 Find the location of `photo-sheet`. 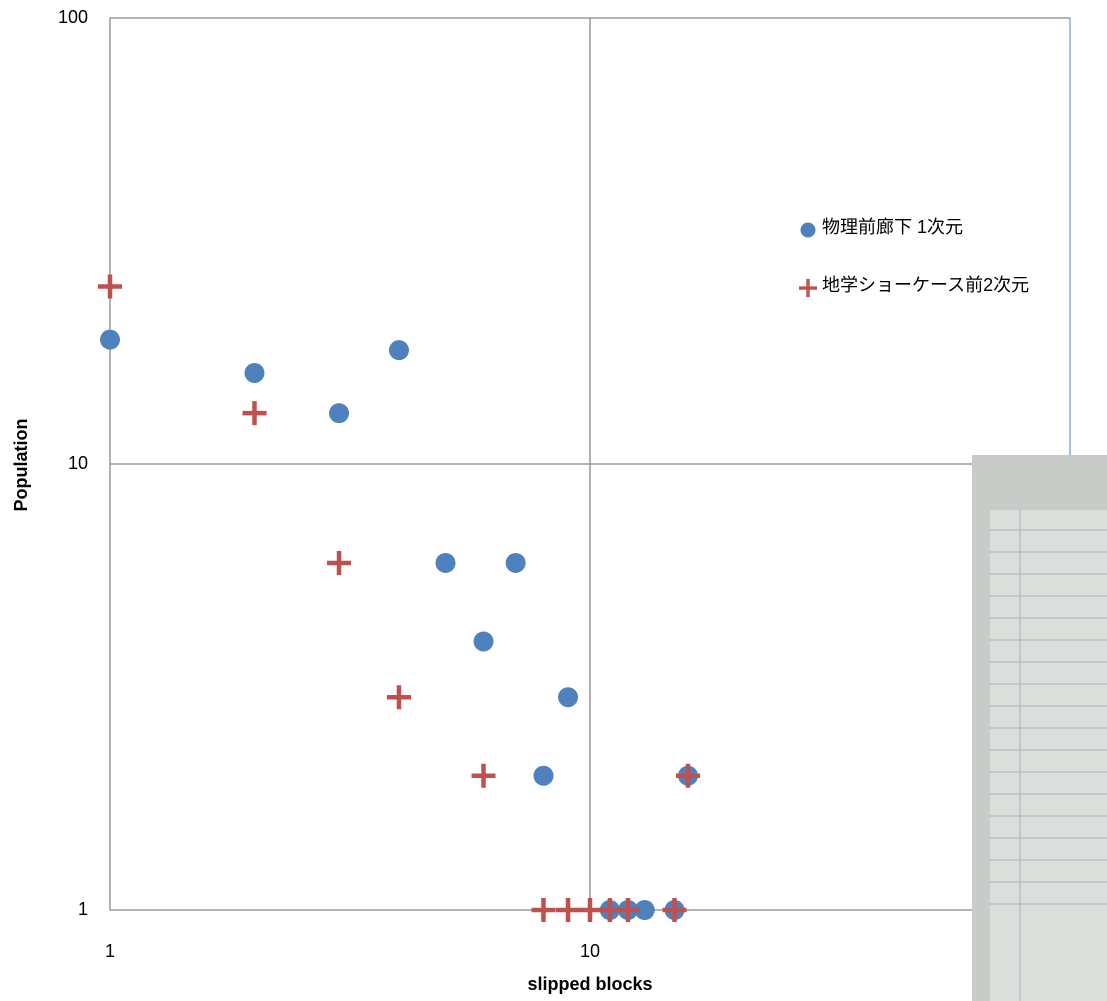

photo-sheet is located at coordinates (1048, 755).